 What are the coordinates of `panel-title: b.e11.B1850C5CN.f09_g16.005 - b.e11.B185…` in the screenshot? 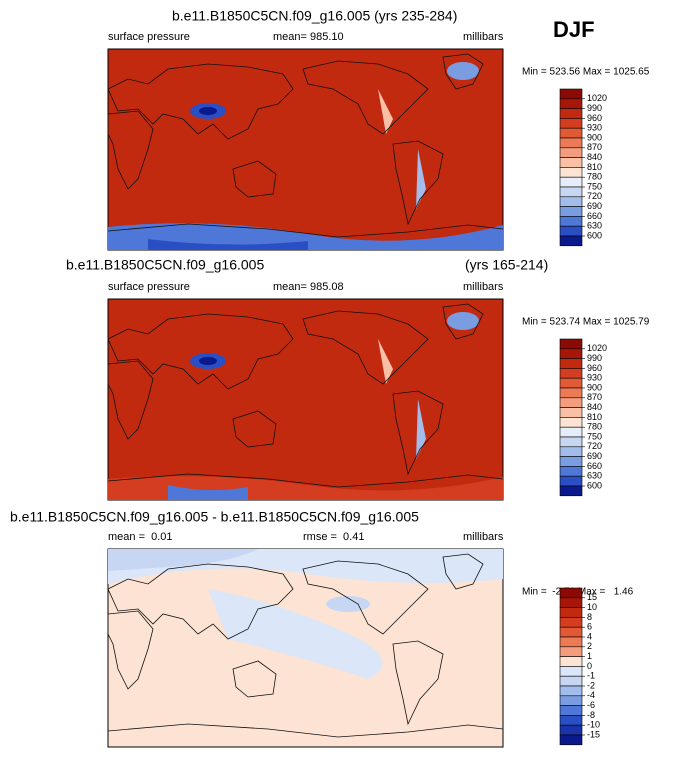 It's located at (214, 517).